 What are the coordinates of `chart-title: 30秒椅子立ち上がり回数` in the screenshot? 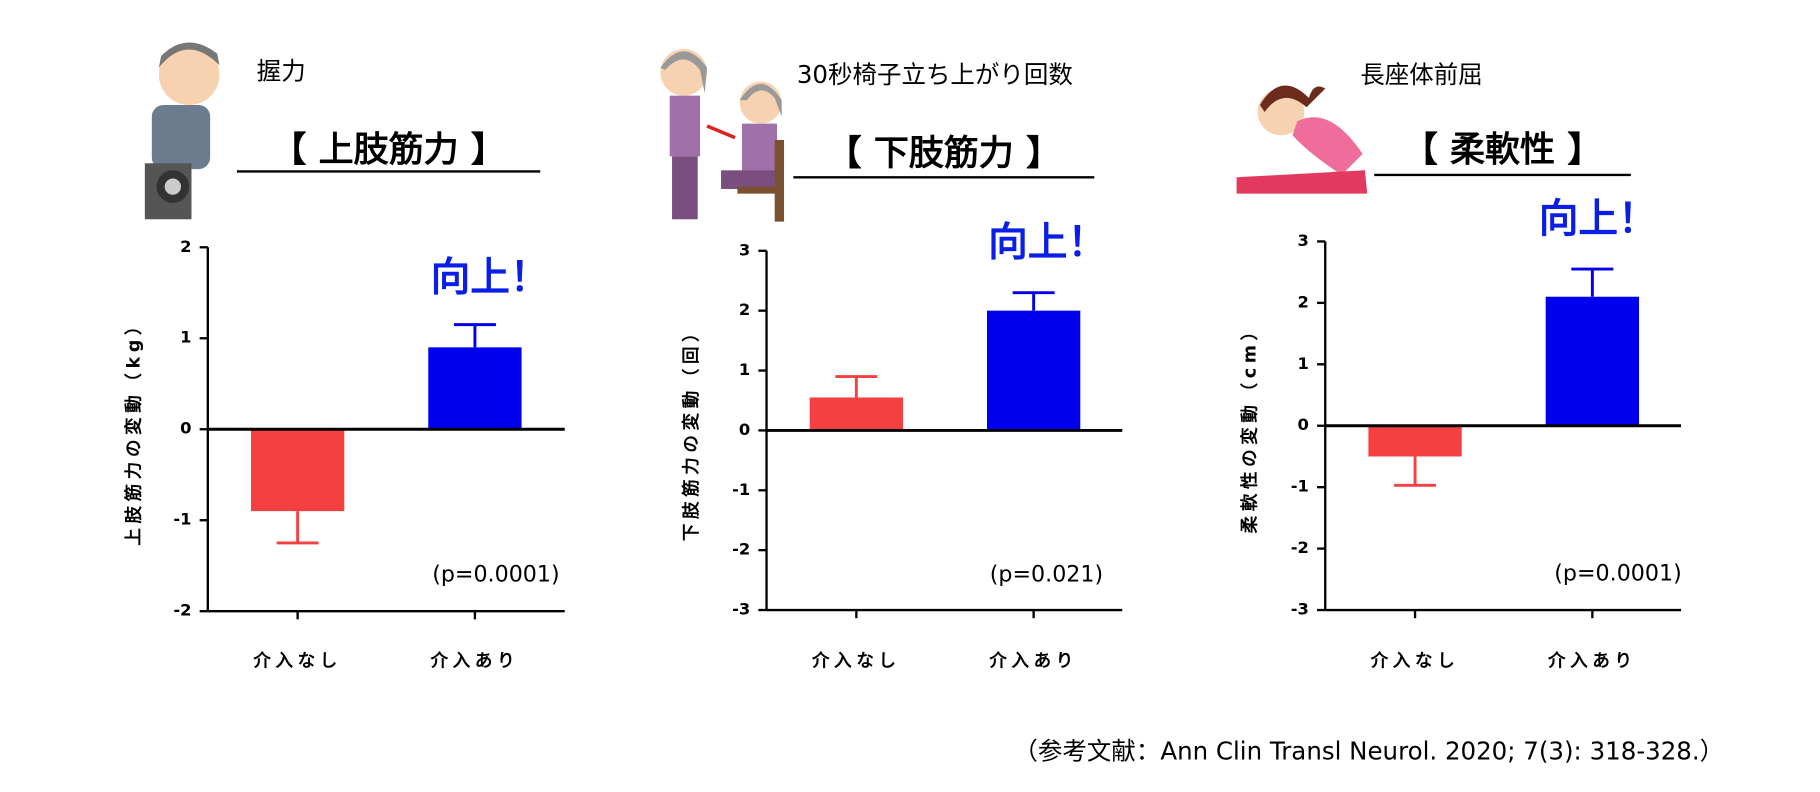 It's located at (935, 74).